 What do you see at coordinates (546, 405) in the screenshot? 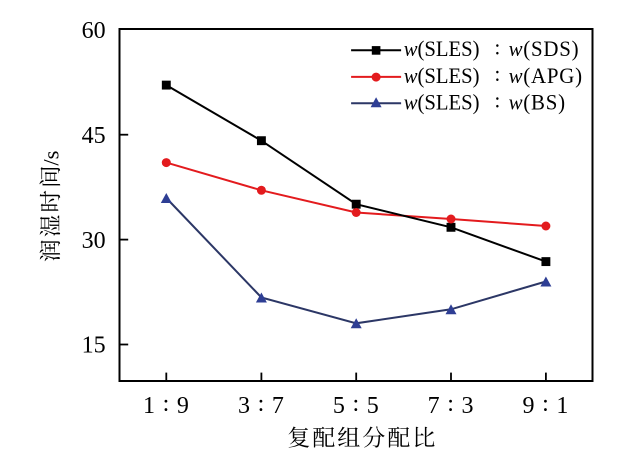
I see `svg-text: 9 : 1` at bounding box center [546, 405].